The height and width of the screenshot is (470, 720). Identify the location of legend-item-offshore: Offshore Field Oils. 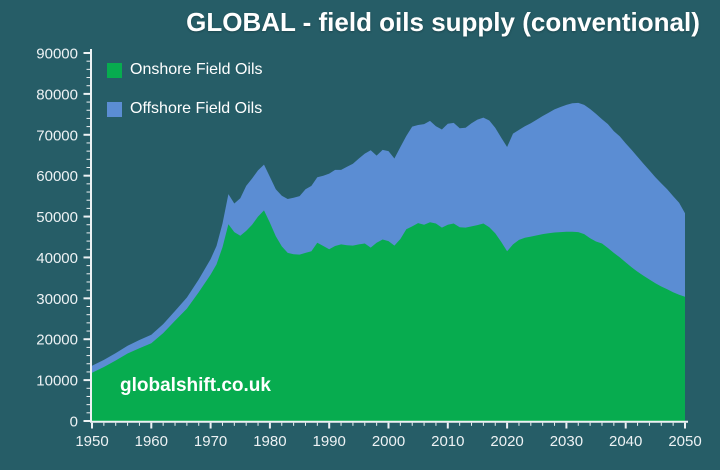
(185, 109).